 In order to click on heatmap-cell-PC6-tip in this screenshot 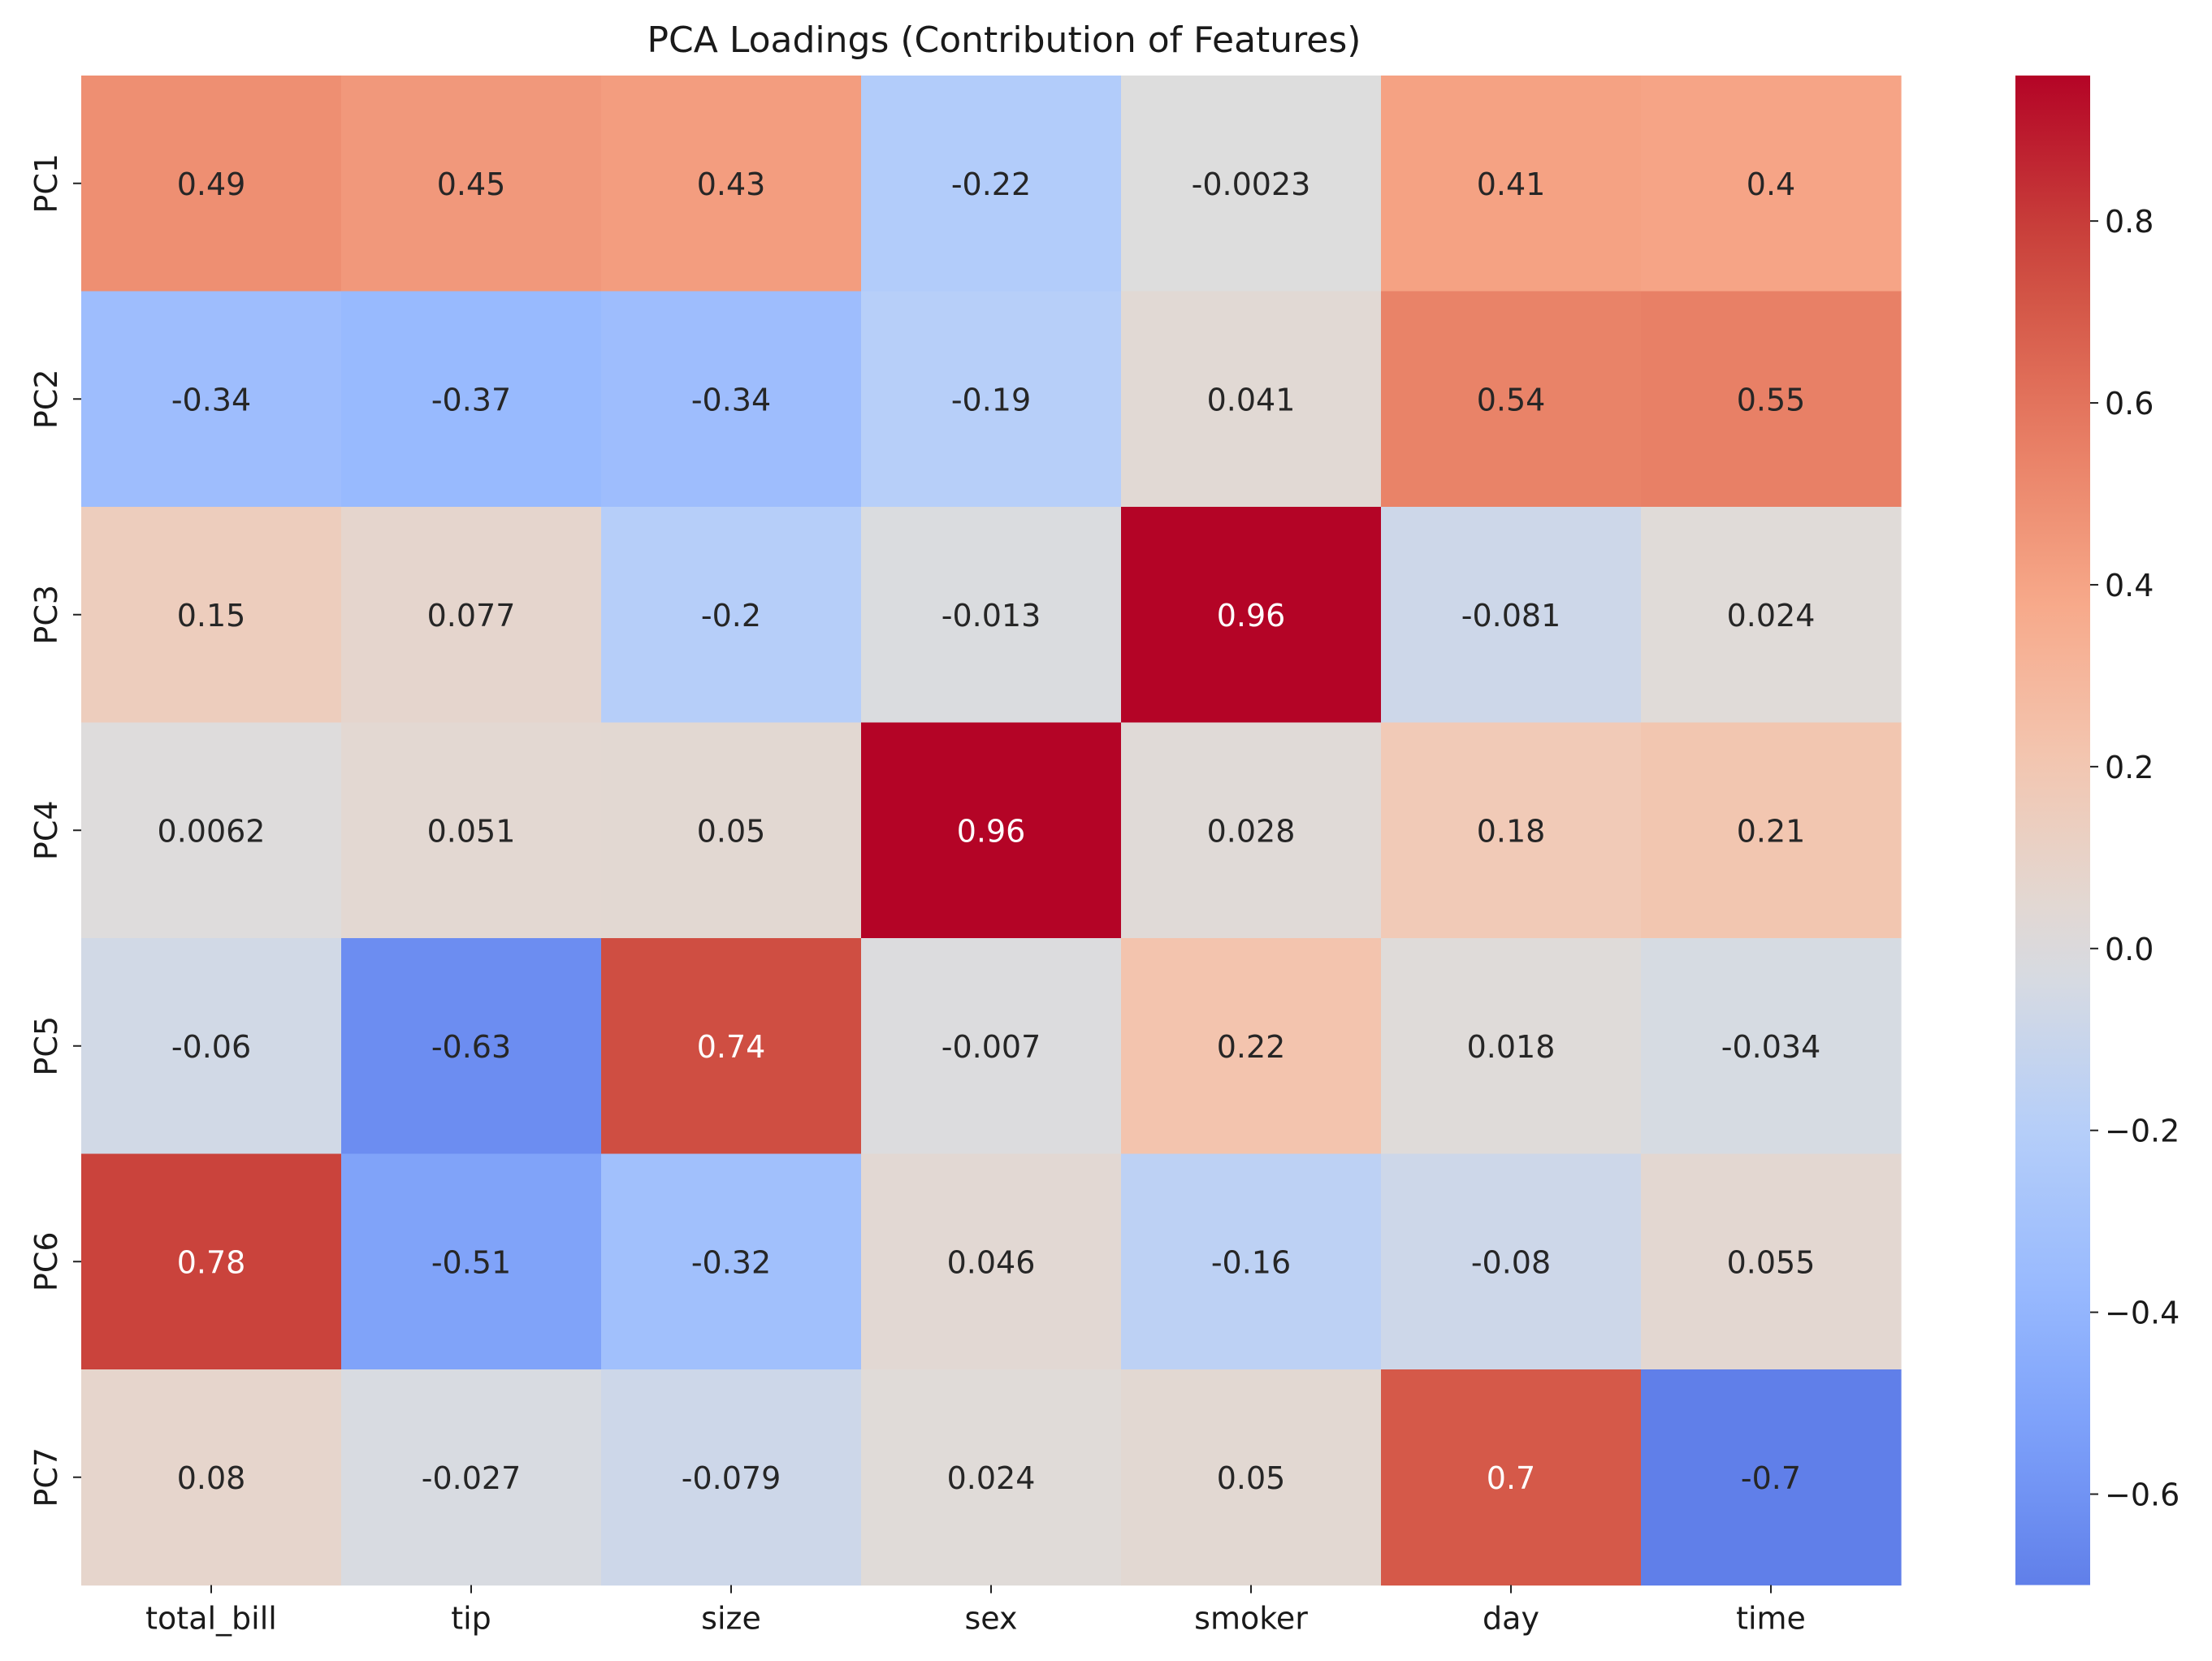, I will do `click(471, 1262)`.